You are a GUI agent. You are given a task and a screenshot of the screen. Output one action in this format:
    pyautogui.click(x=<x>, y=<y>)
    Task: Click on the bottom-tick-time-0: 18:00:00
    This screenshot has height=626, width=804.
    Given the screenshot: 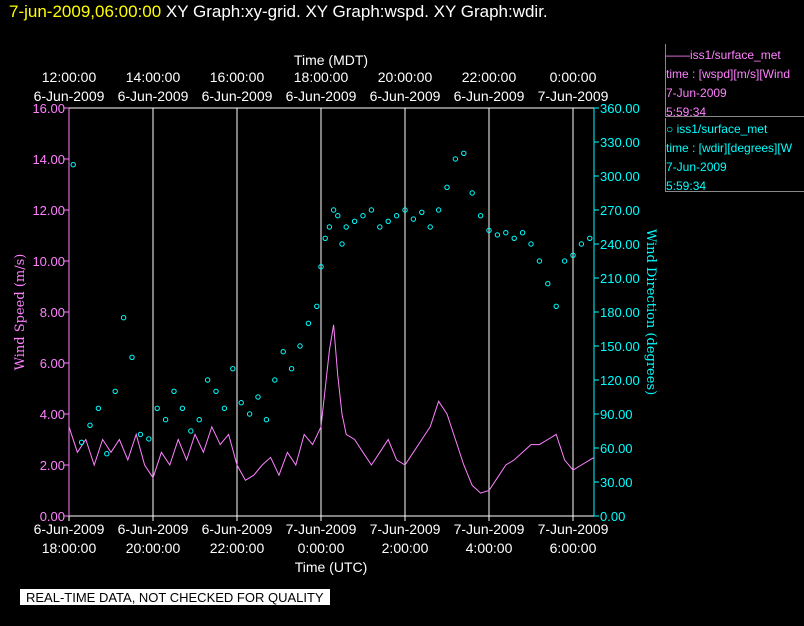 What is the action you would take?
    pyautogui.click(x=69, y=548)
    